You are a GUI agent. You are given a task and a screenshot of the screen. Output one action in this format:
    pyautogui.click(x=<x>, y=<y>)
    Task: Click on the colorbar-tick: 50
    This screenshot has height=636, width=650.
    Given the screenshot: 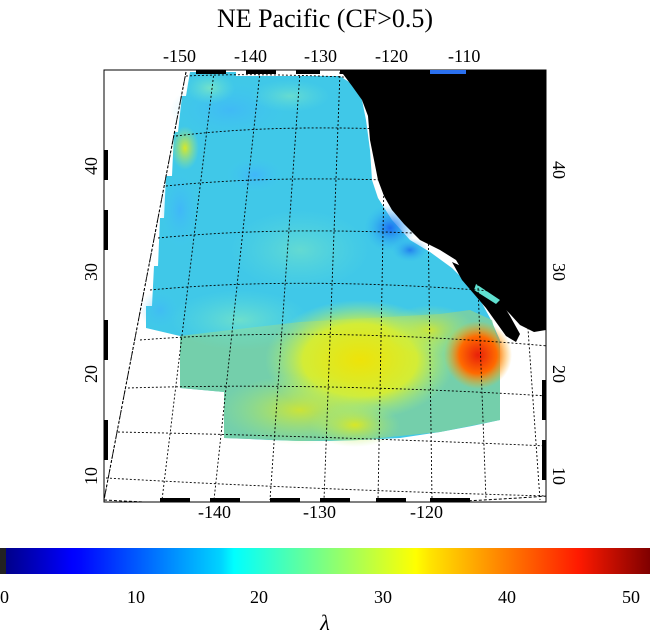 What is the action you would take?
    pyautogui.click(x=631, y=597)
    